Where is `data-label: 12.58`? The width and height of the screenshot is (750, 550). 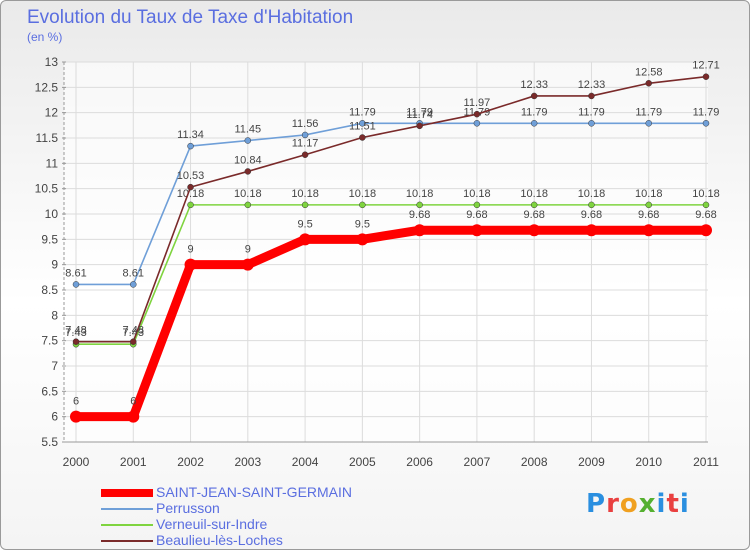 data-label: 12.58 is located at coordinates (649, 72).